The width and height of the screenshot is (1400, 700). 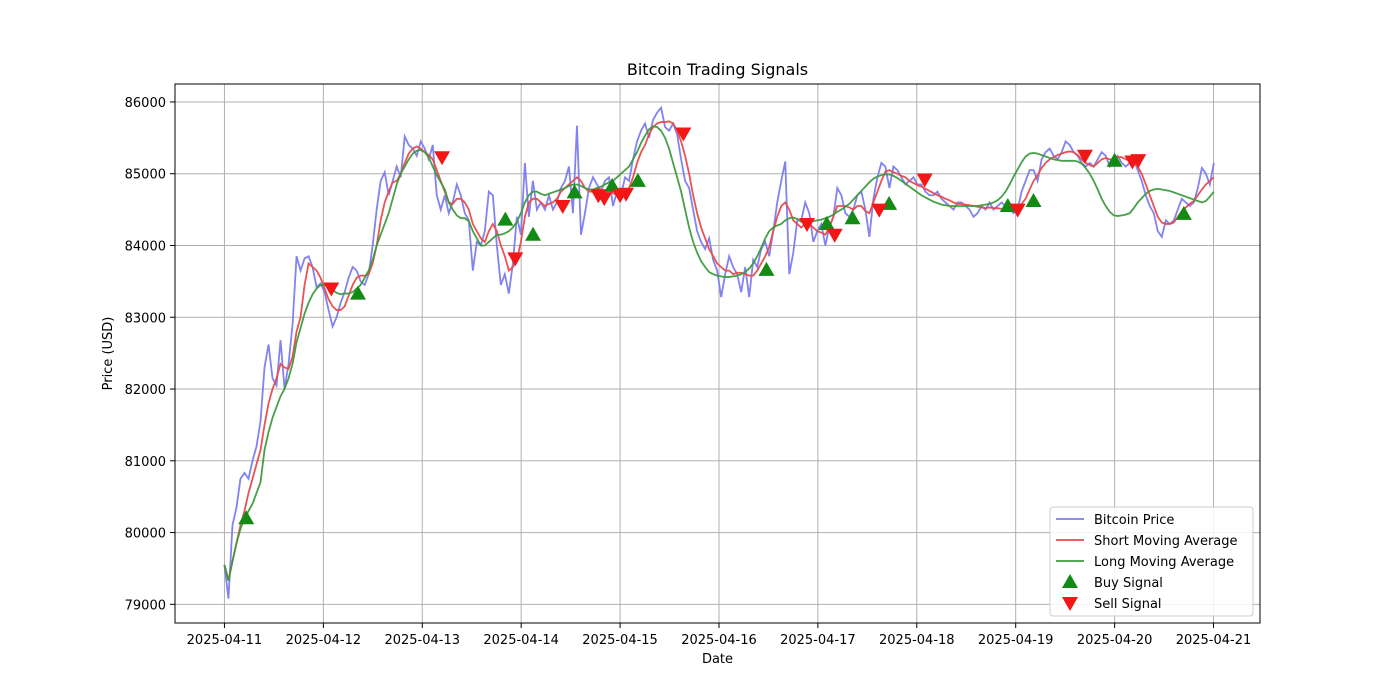 I want to click on y-tick-label: 85000, so click(x=145, y=175).